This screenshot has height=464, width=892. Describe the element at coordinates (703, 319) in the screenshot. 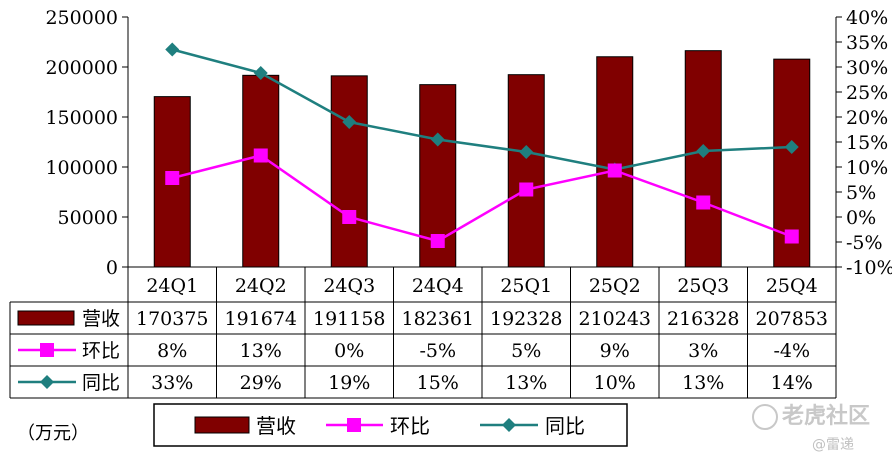

I see `table-cell: 216328` at that location.